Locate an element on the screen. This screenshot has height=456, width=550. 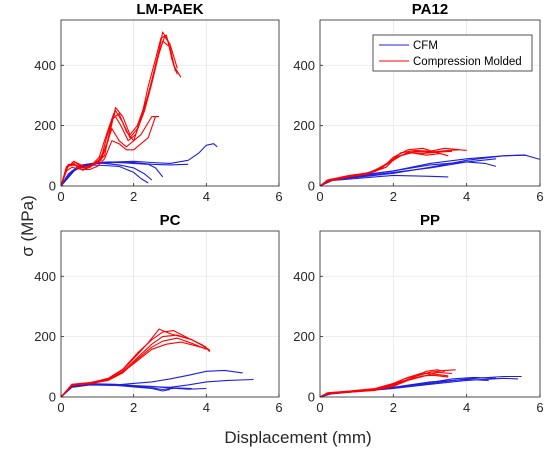
legend: CFM Compression Molded is located at coordinates (452, 53).